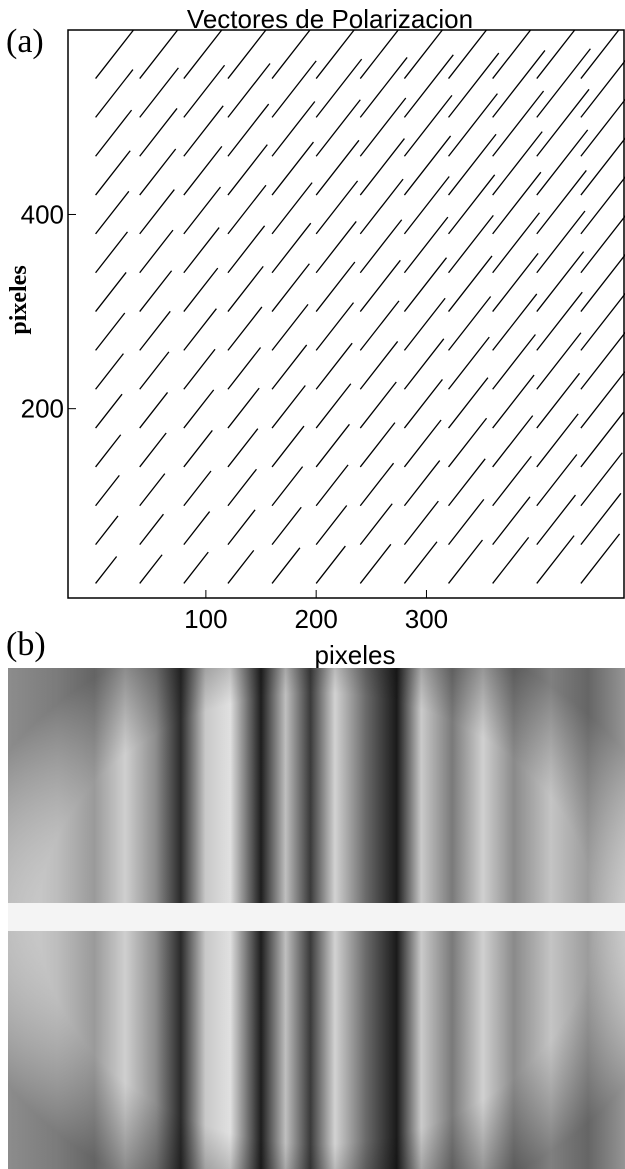 Image resolution: width=625 pixels, height=1169 pixels. I want to click on y-axis-label: pixeles, so click(19, 299).